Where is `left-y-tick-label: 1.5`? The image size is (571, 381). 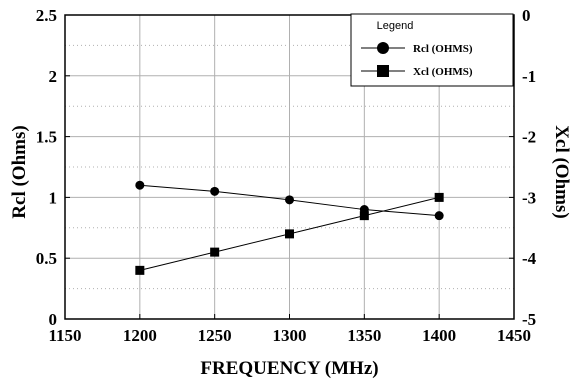
left-y-tick-label: 1.5 is located at coordinates (46, 137).